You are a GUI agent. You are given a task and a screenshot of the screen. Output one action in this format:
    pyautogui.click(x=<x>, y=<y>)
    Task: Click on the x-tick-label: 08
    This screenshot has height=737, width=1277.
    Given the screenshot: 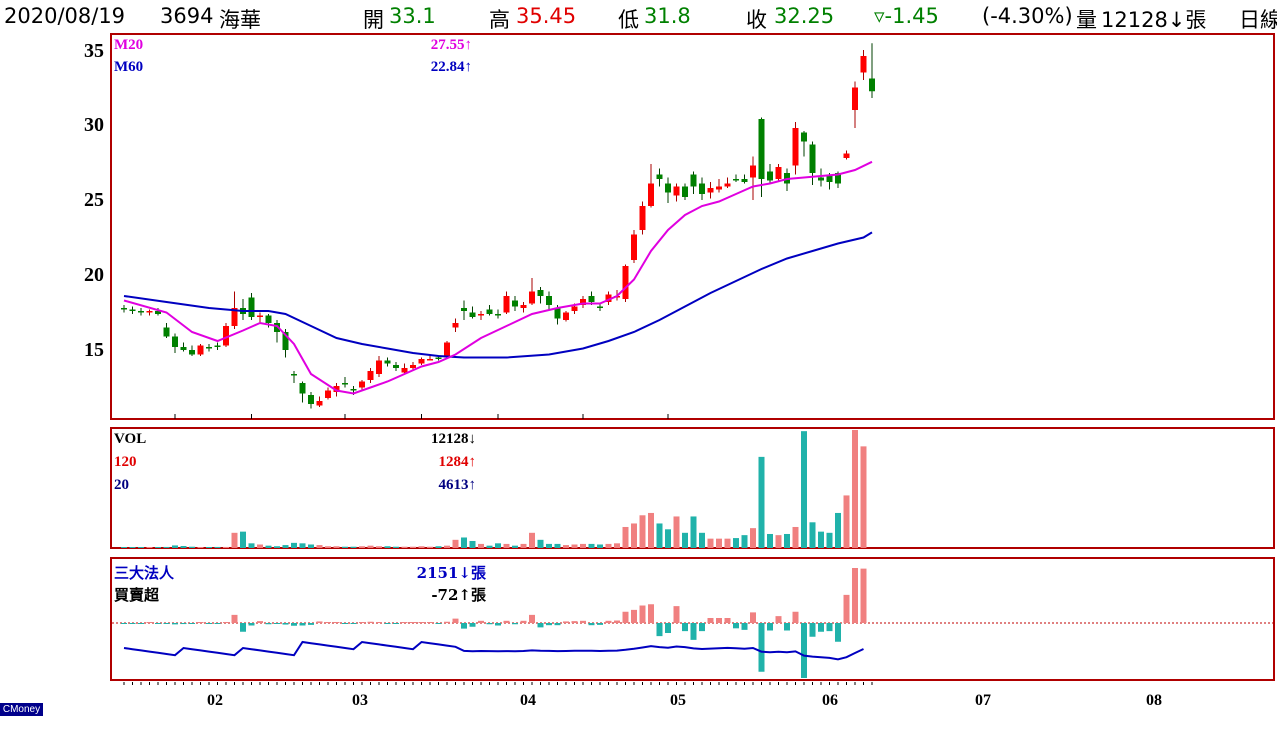 What is the action you would take?
    pyautogui.click(x=1154, y=700)
    